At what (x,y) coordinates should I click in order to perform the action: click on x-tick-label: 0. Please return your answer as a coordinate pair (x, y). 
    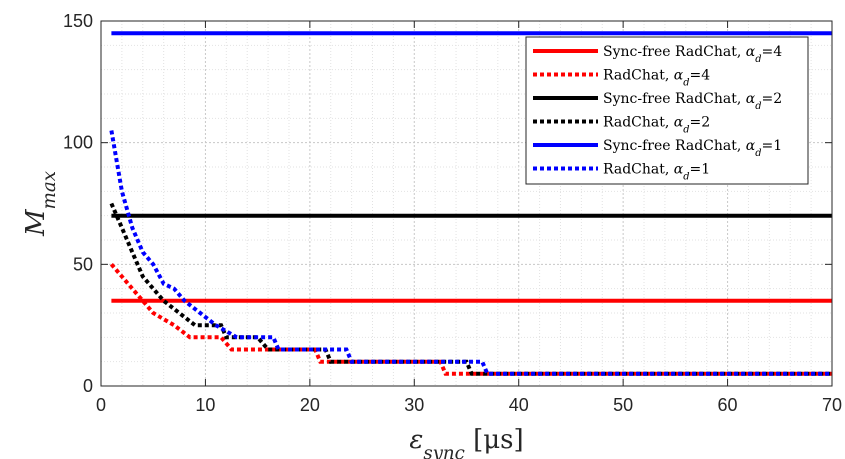
    Looking at the image, I should click on (101, 405).